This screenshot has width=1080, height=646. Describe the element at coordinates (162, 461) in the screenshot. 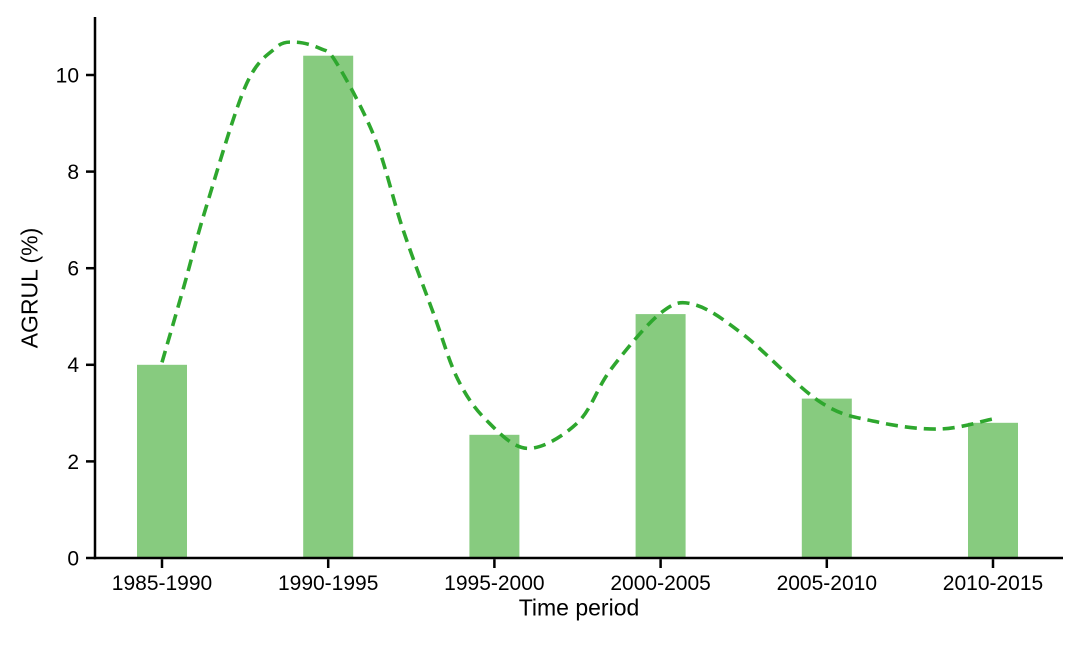

I see `bar-1985-1990` at that location.